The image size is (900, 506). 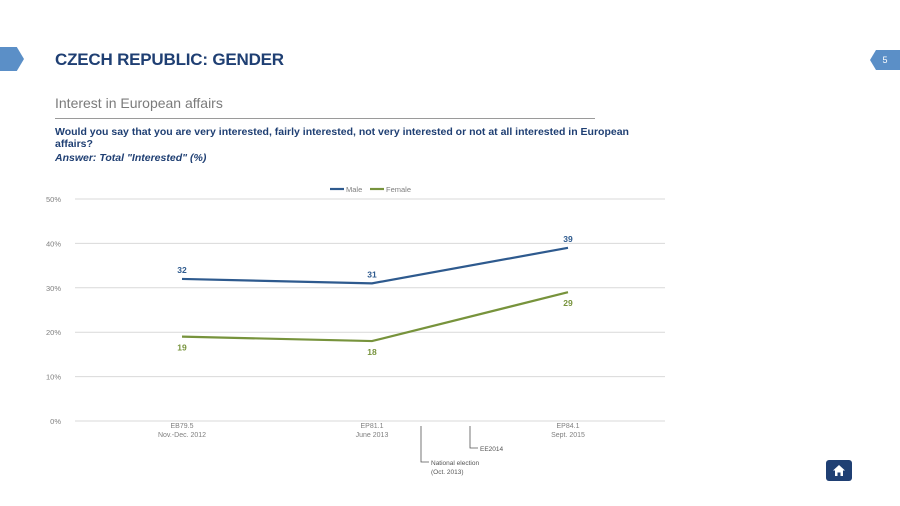 I want to click on y-tick-label: 50%, so click(x=53, y=199).